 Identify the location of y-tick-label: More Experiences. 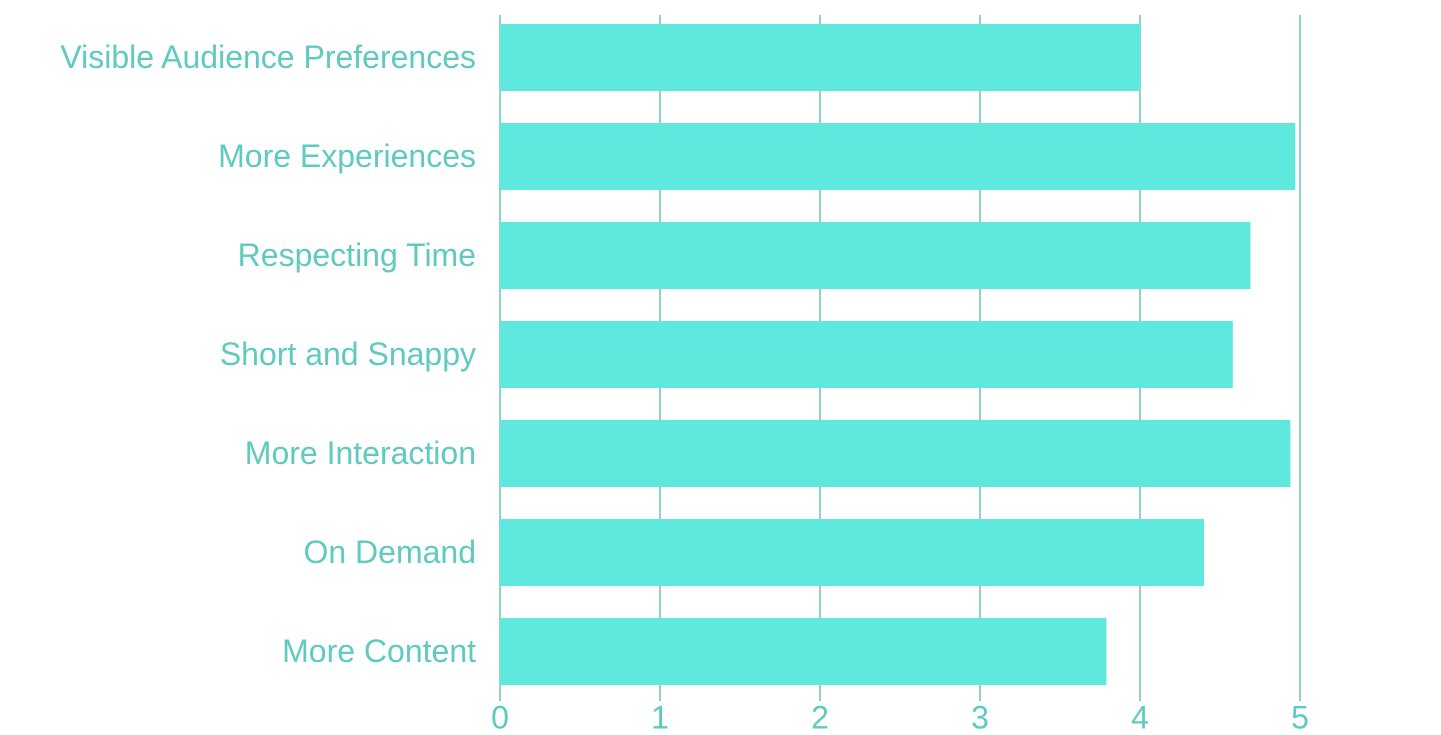
(347, 156).